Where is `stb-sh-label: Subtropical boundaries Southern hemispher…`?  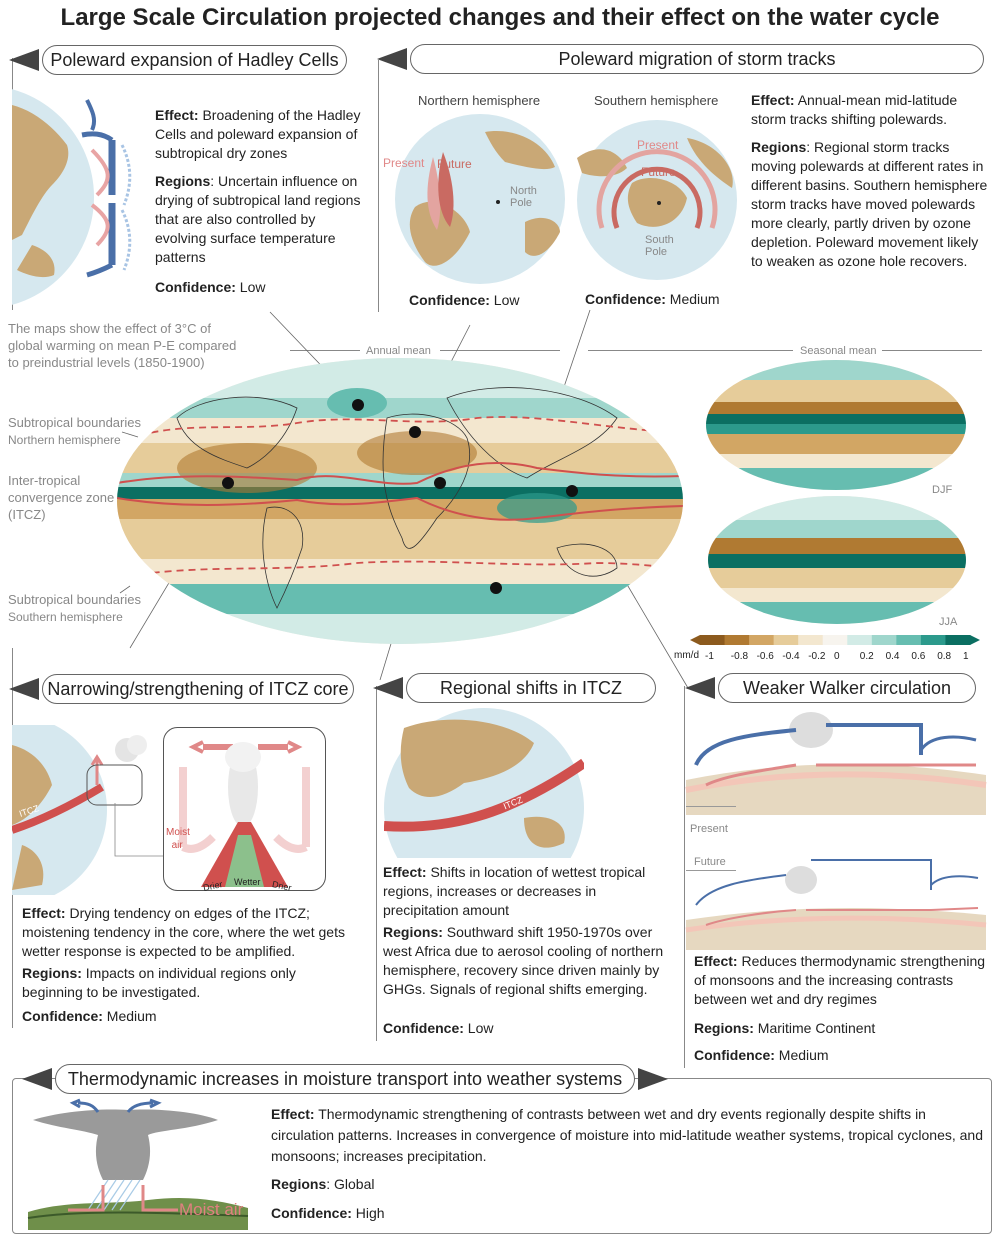
stb-sh-label: Subtropical boundaries Southern hemispher… is located at coordinates (74, 608).